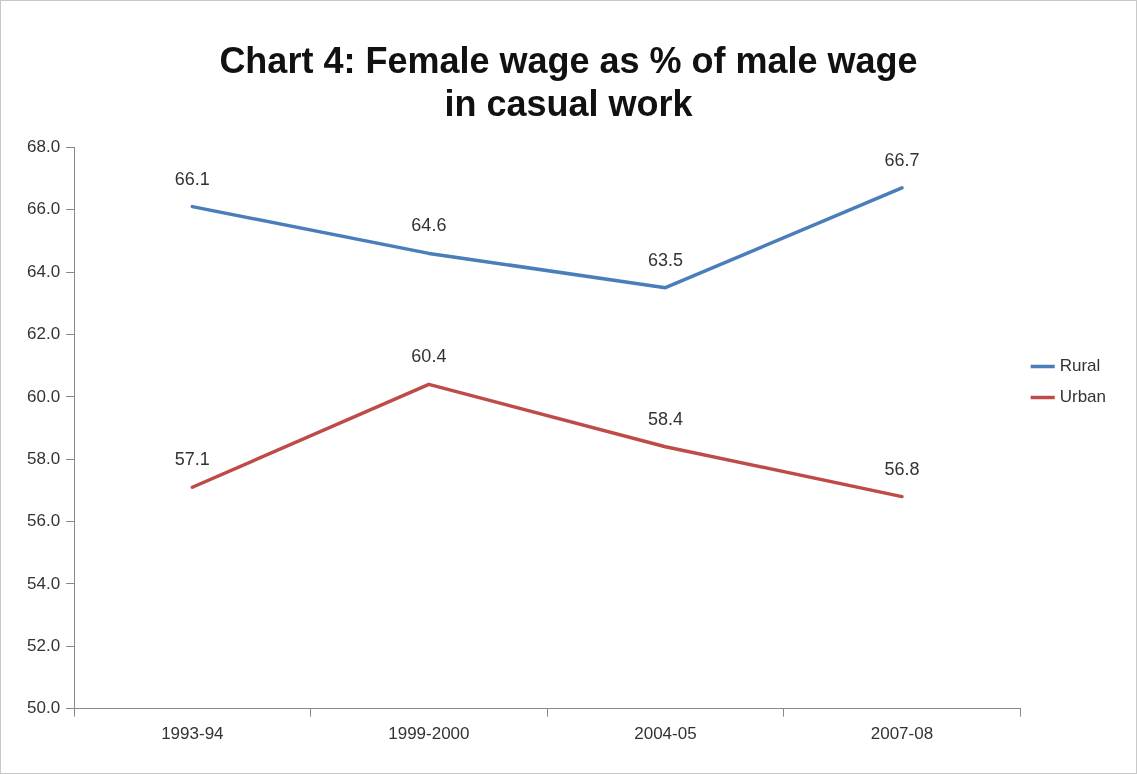  What do you see at coordinates (902, 159) in the screenshot?
I see `data-label: 66.7` at bounding box center [902, 159].